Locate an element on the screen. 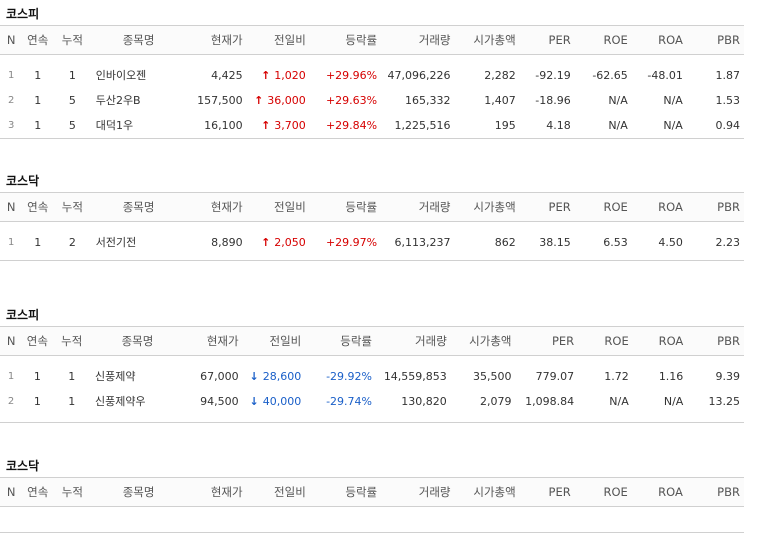  change-amount: ↑ 3,700 is located at coordinates (278, 128).